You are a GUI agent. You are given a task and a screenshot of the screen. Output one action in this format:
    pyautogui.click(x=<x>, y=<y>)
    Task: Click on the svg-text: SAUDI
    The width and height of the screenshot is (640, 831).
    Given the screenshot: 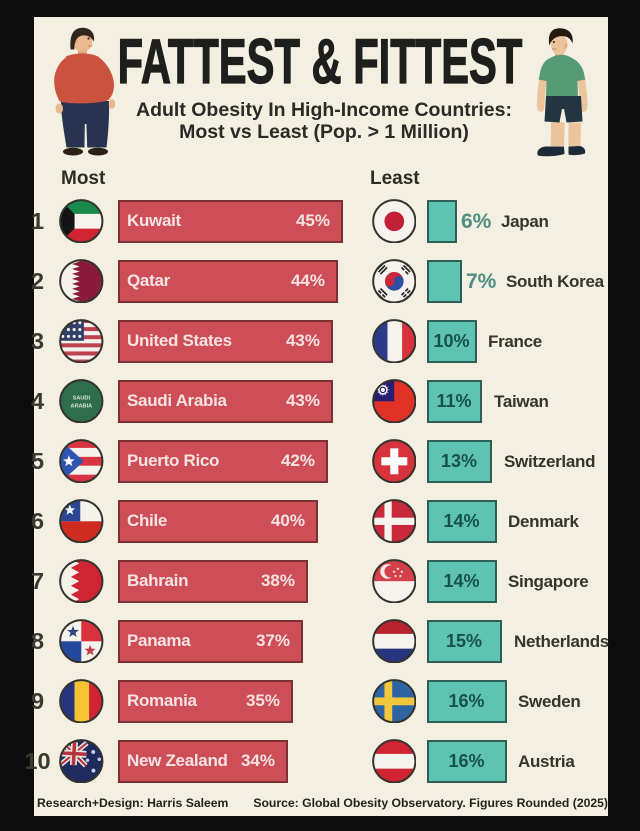 What is the action you would take?
    pyautogui.click(x=82, y=398)
    